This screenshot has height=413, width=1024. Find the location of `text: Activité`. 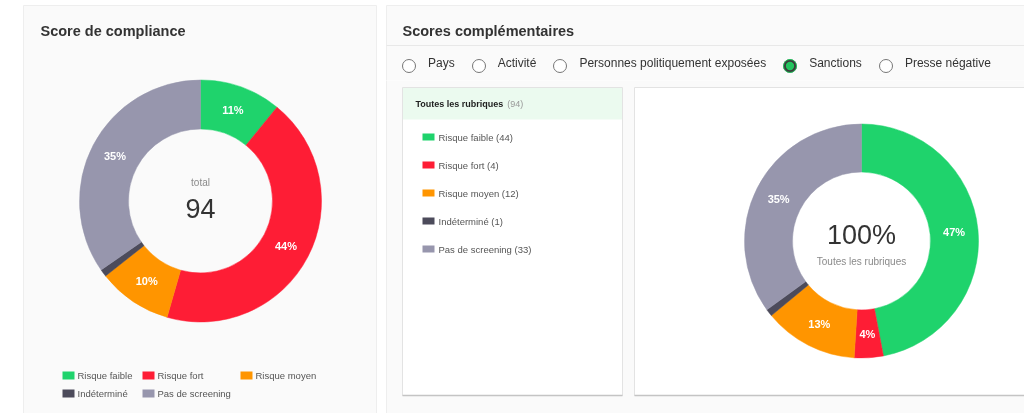

text: Activité is located at coordinates (517, 64).